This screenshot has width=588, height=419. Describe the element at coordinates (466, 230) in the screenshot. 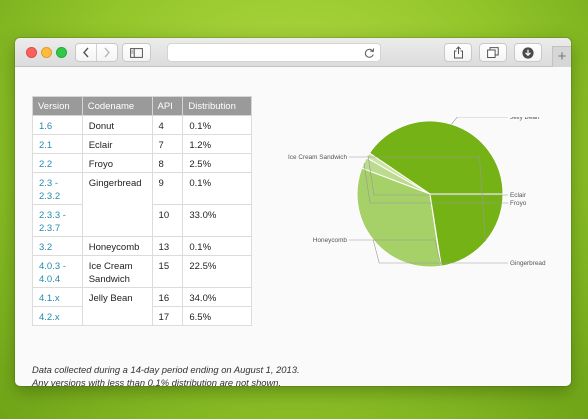

I see `pie-slice-ice-cream-sandwich` at that location.